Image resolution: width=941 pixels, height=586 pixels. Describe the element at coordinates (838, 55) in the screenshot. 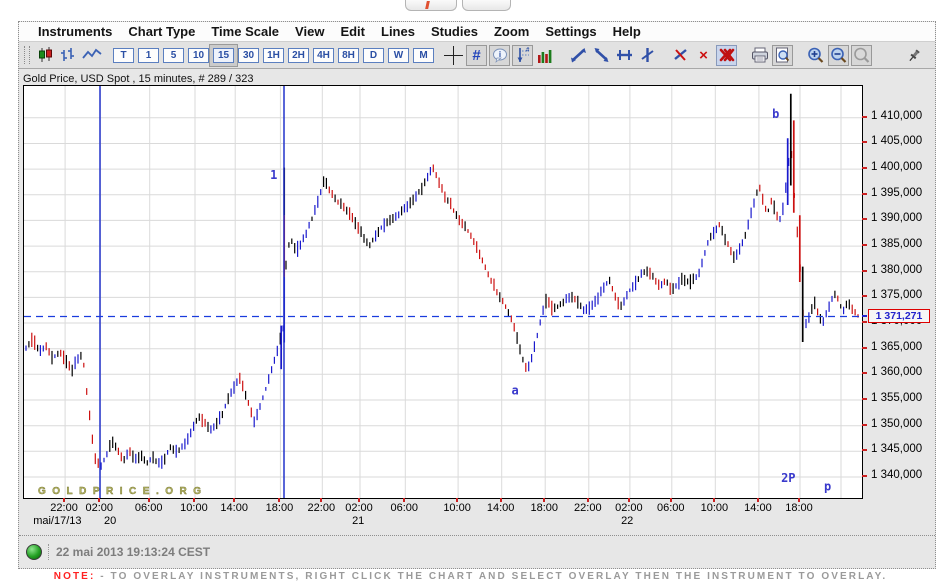

I see `zoom-out-icon` at that location.